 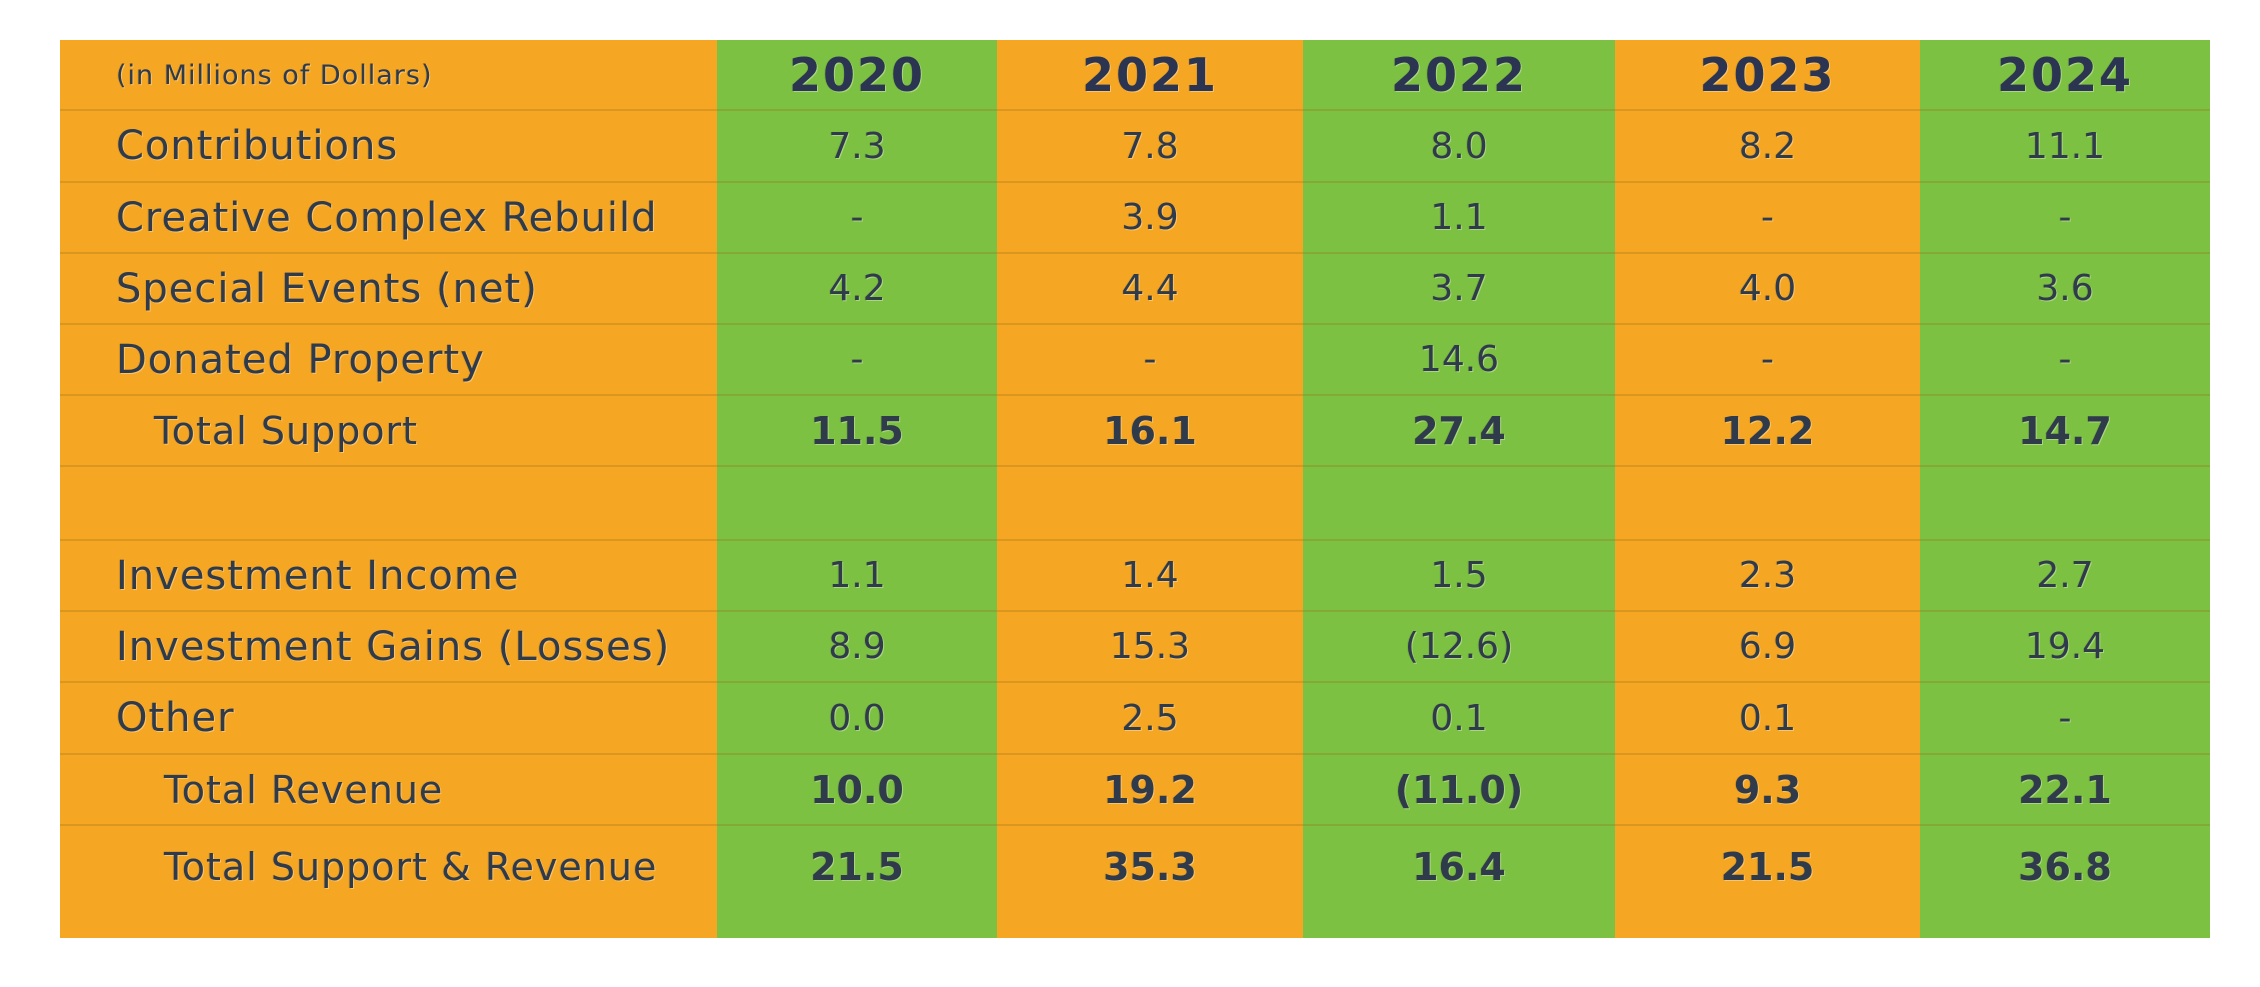 What do you see at coordinates (2065, 575) in the screenshot?
I see `value-cell: 2.7` at bounding box center [2065, 575].